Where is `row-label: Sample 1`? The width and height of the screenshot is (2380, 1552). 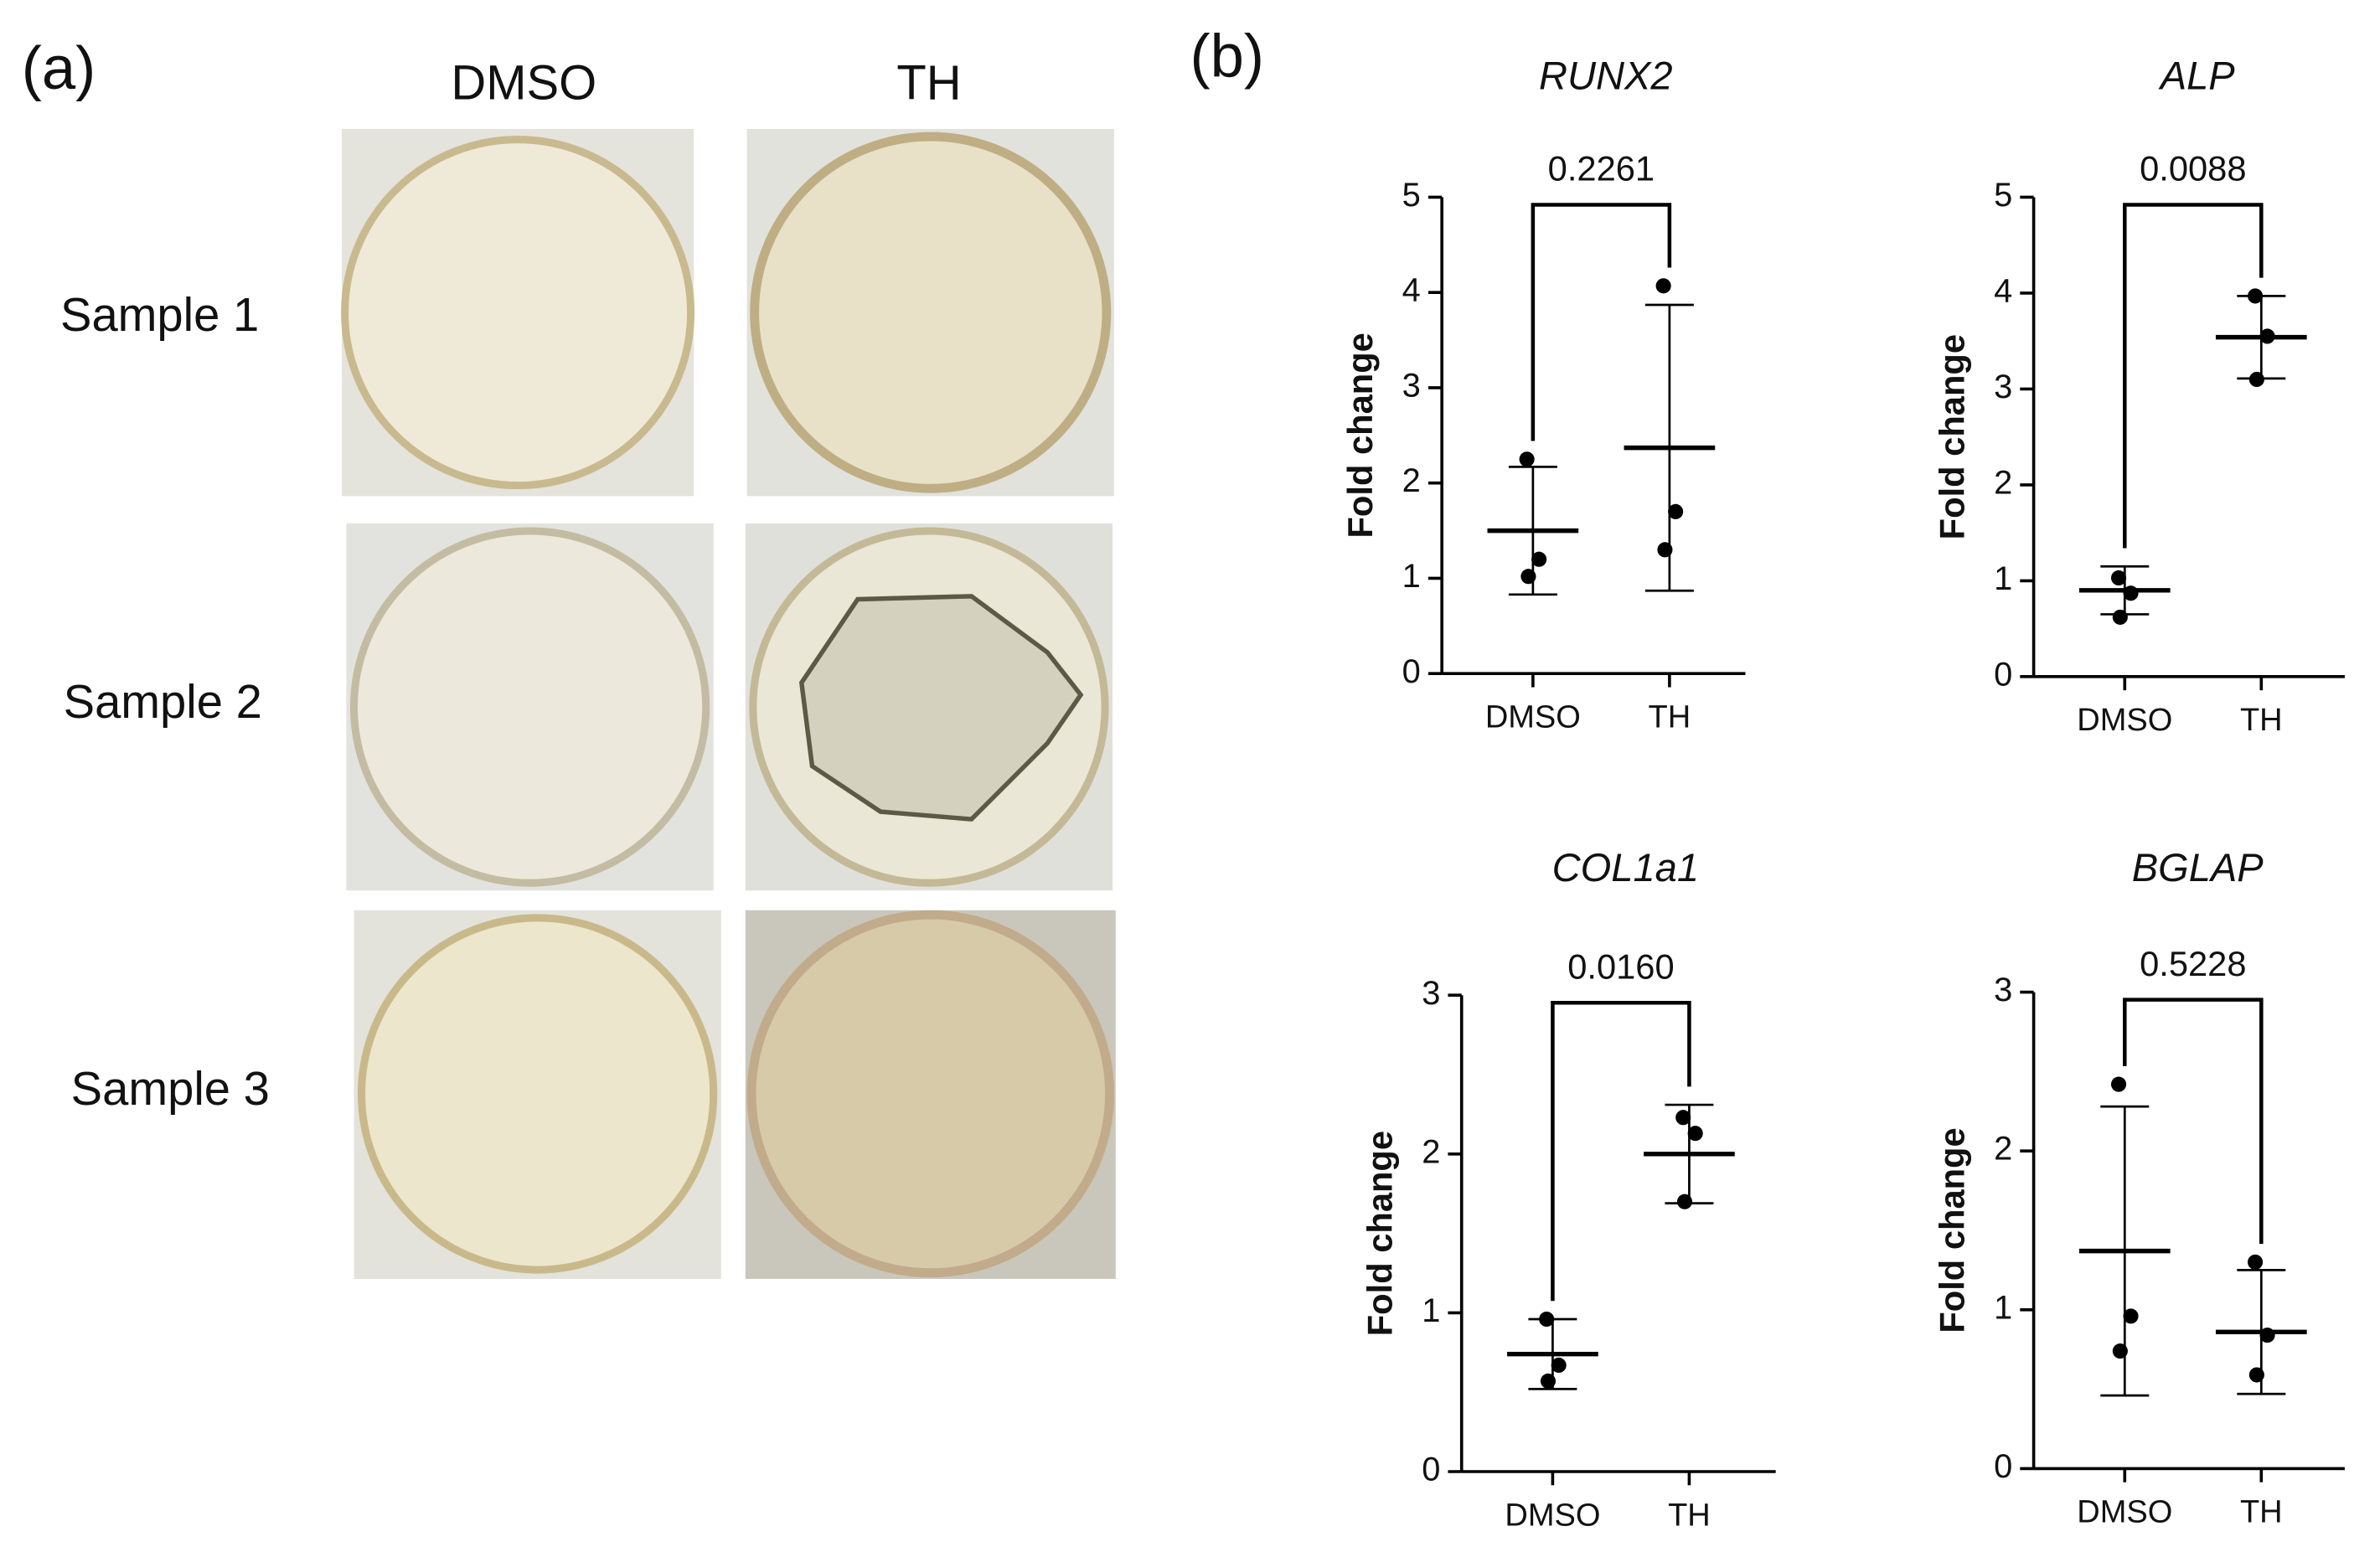
row-label: Sample 1 is located at coordinates (159, 314).